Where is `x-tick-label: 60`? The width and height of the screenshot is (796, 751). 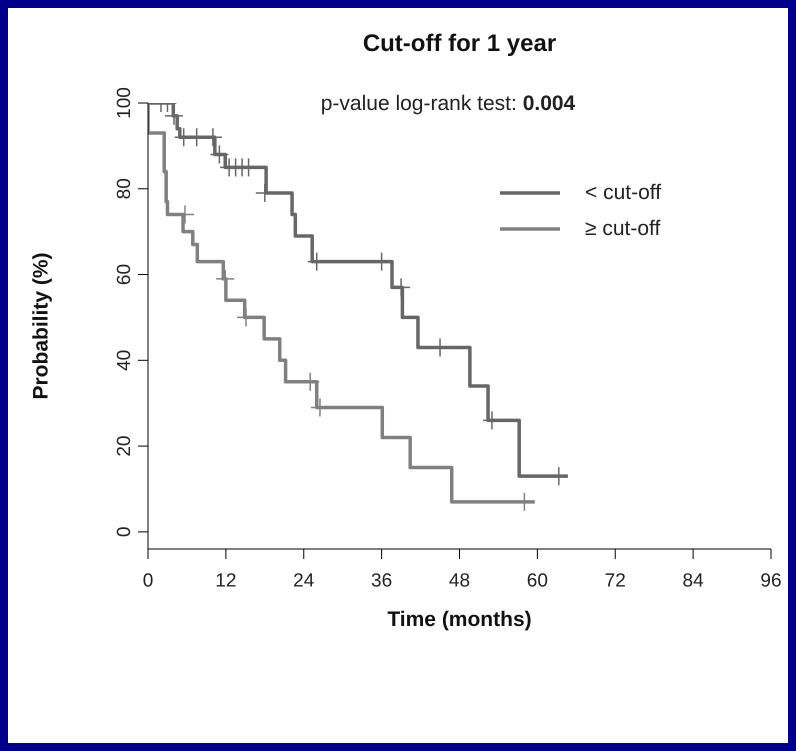
x-tick-label: 60 is located at coordinates (537, 581).